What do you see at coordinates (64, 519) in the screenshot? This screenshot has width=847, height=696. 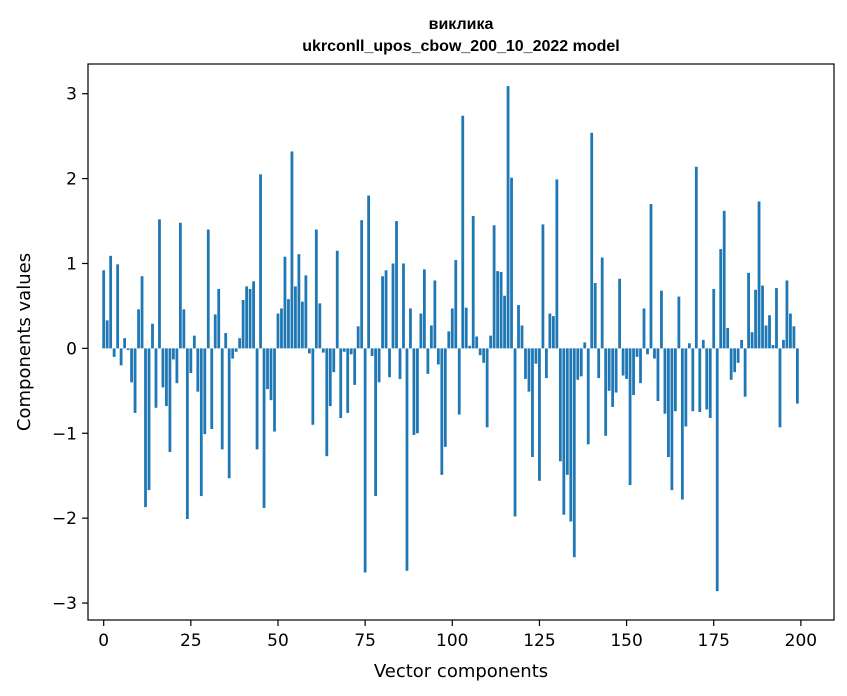 I see `y-tick-label: −2` at bounding box center [64, 519].